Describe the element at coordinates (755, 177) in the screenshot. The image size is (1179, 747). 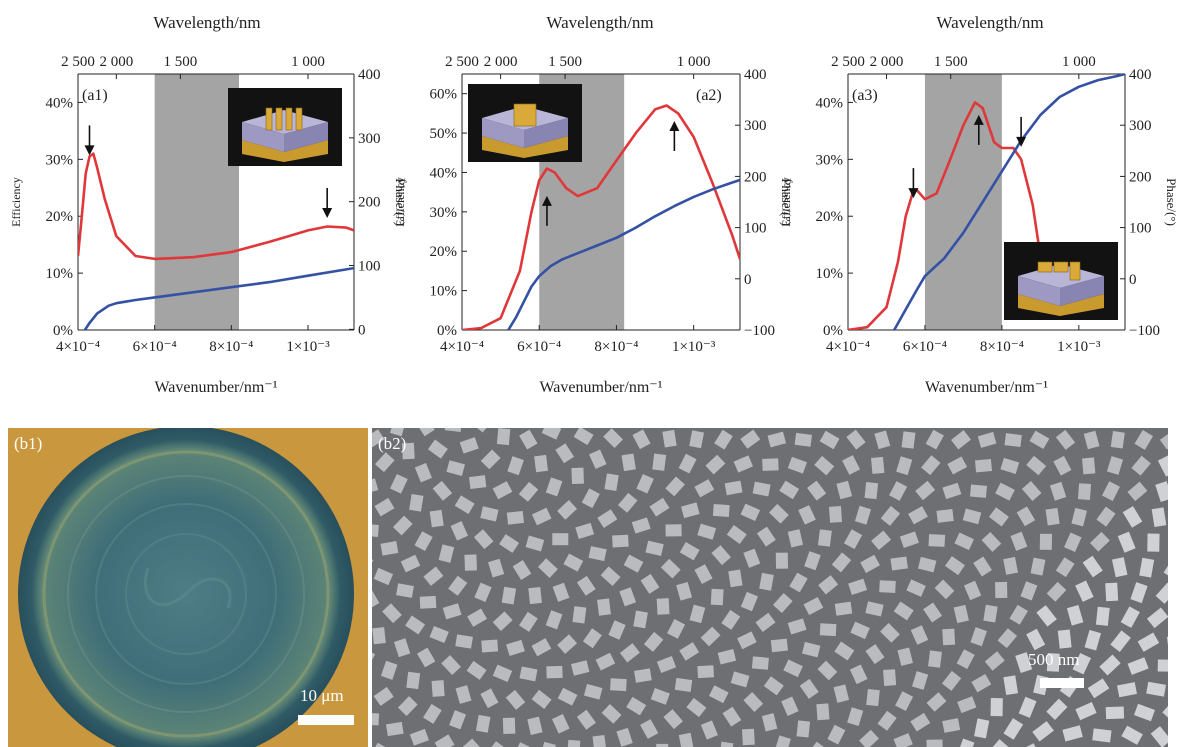
I see `y2-tick-label: 200` at that location.